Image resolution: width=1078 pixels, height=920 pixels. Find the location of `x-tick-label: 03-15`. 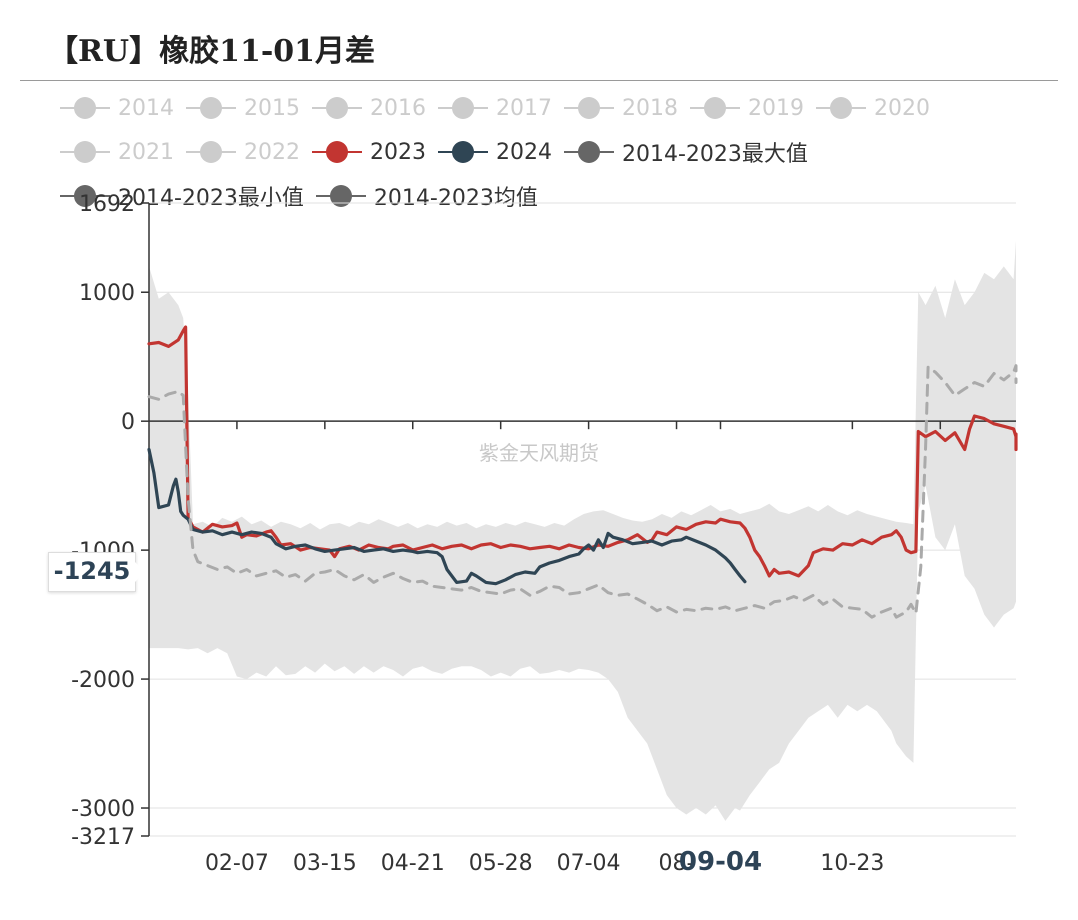

x-tick-label: 03-15 is located at coordinates (325, 863).